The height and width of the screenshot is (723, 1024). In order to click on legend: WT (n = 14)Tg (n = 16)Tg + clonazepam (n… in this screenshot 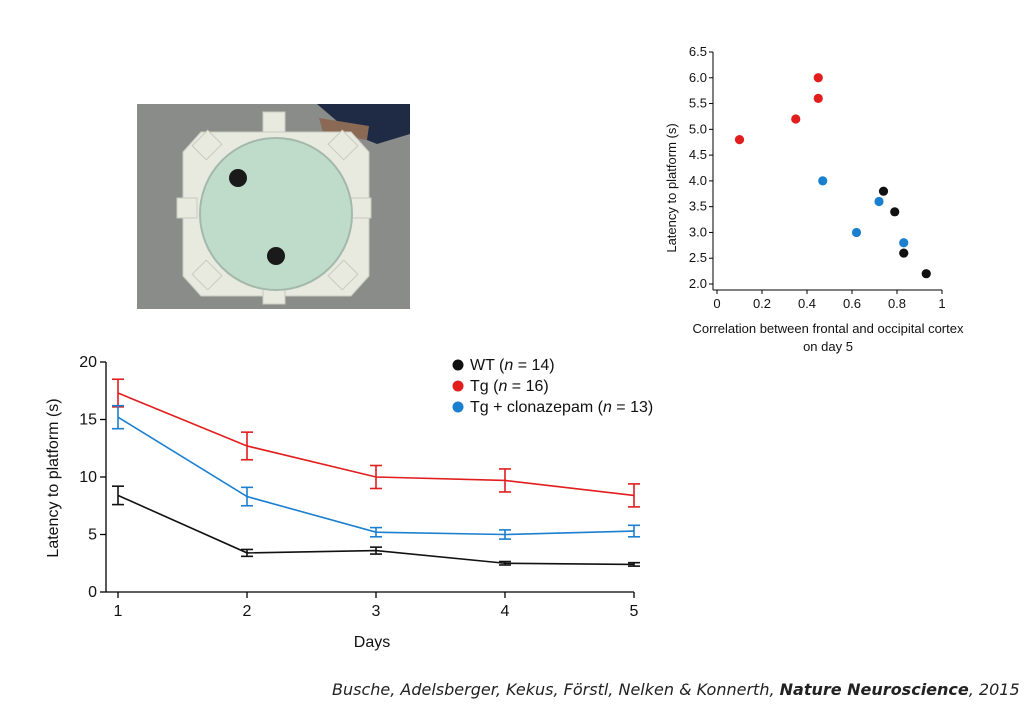, I will do `click(552, 386)`.